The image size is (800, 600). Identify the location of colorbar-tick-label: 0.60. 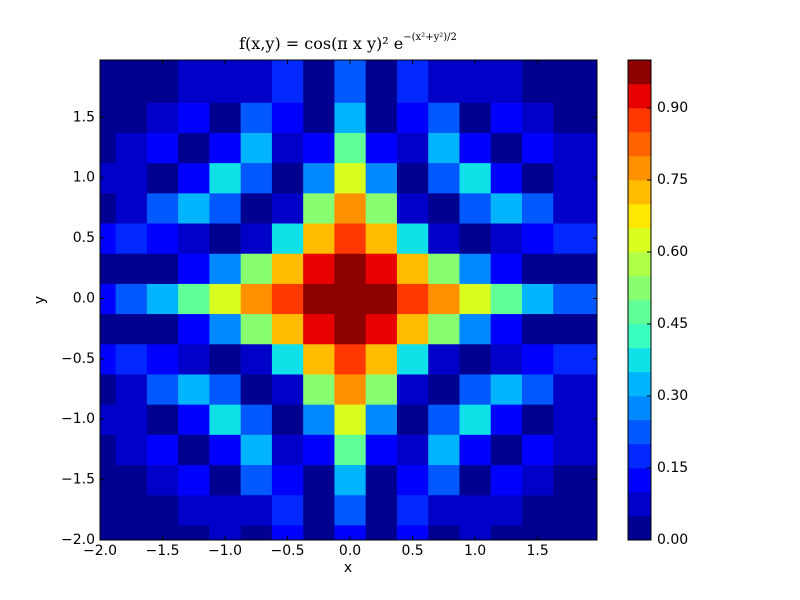
(672, 252).